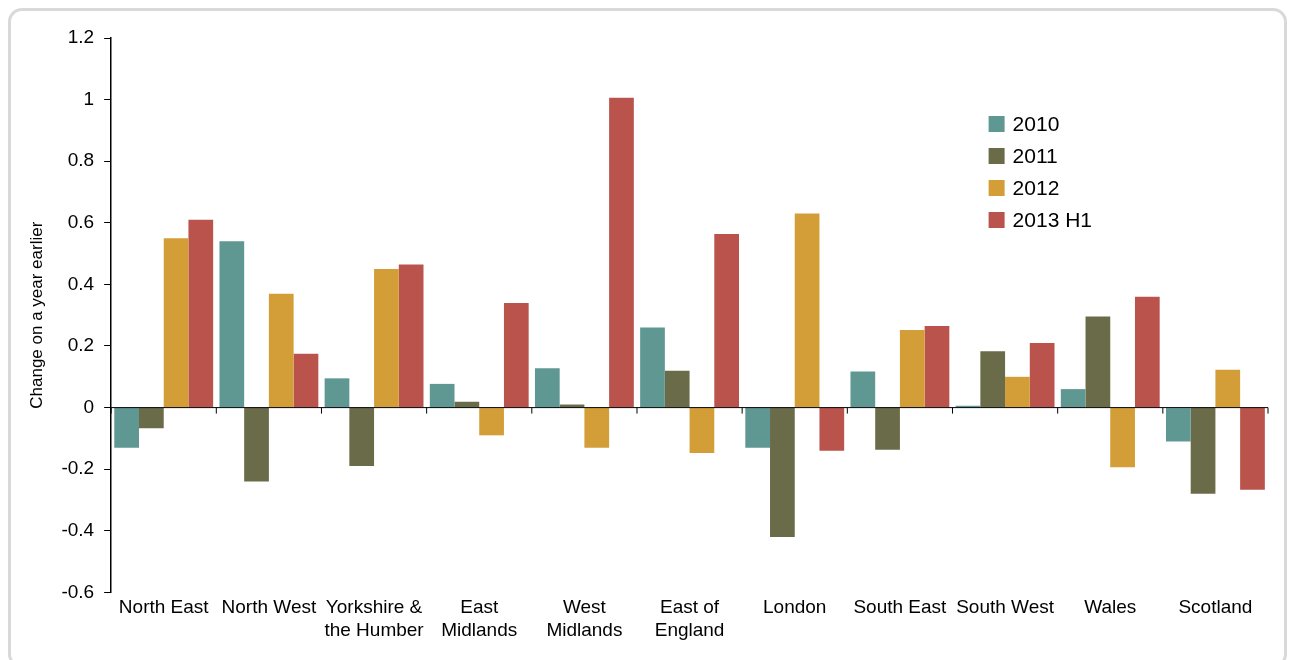 The image size is (1301, 660). Describe the element at coordinates (81, 222) in the screenshot. I see `y-tick-label: 0.6` at that location.